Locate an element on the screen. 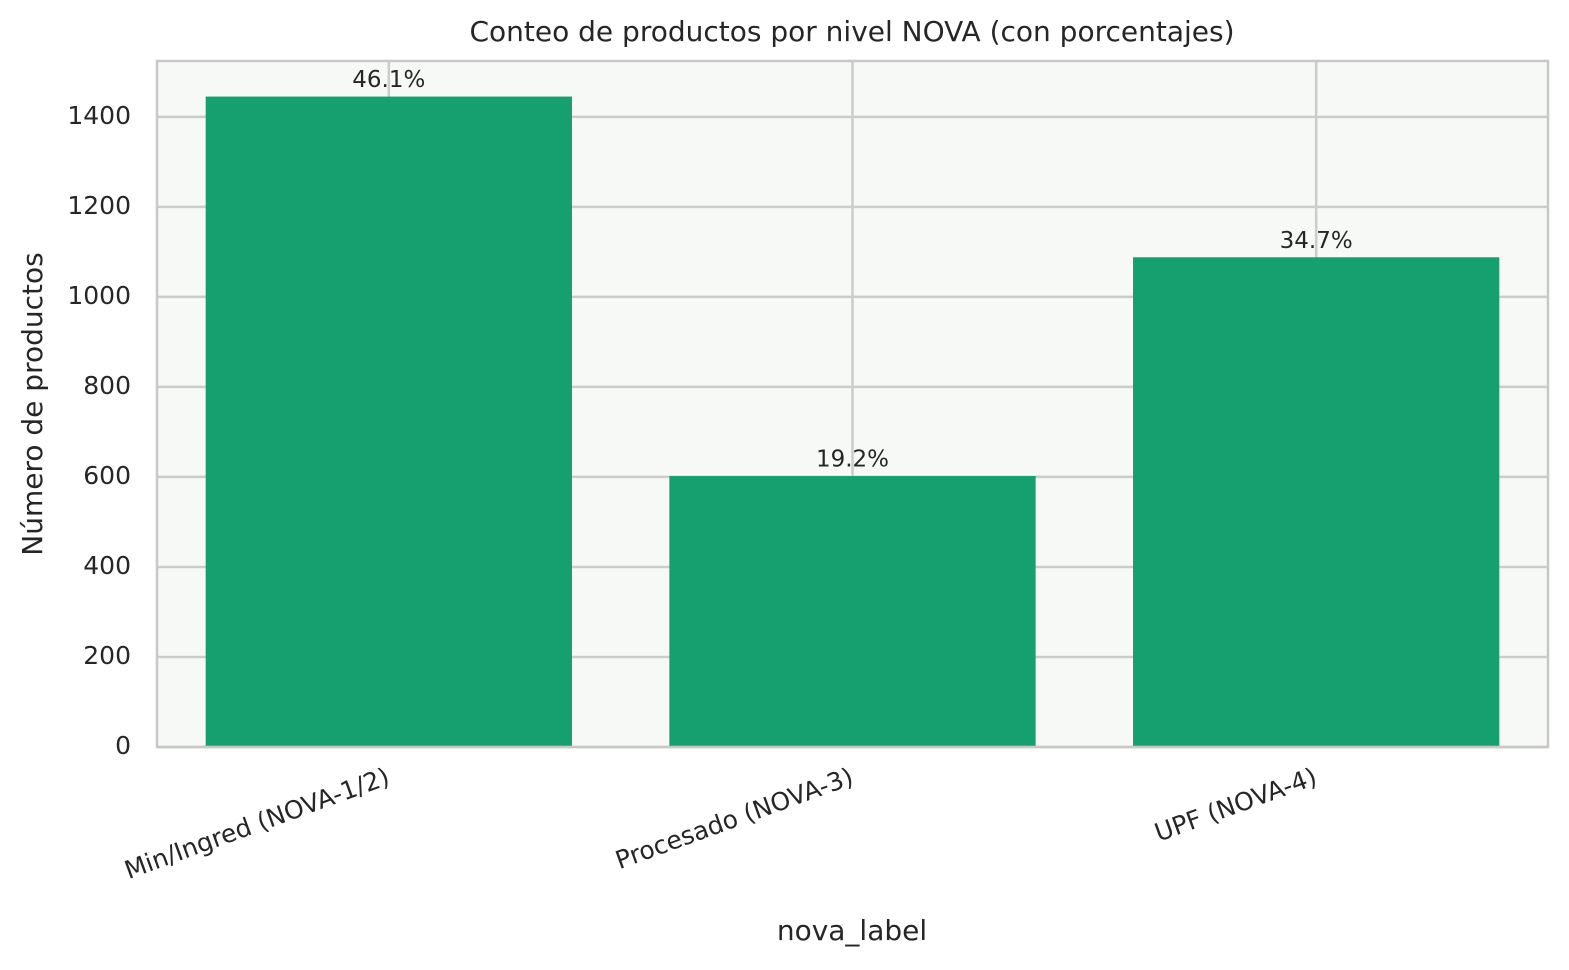 This screenshot has width=1569, height=970. data-label: 34.7% is located at coordinates (1316, 241).